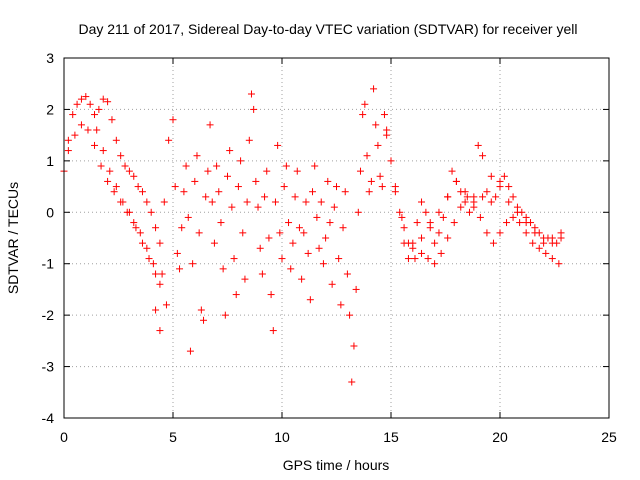 This screenshot has height=480, width=640. Describe the element at coordinates (50, 109) in the screenshot. I see `y-tick-label: 2` at that location.